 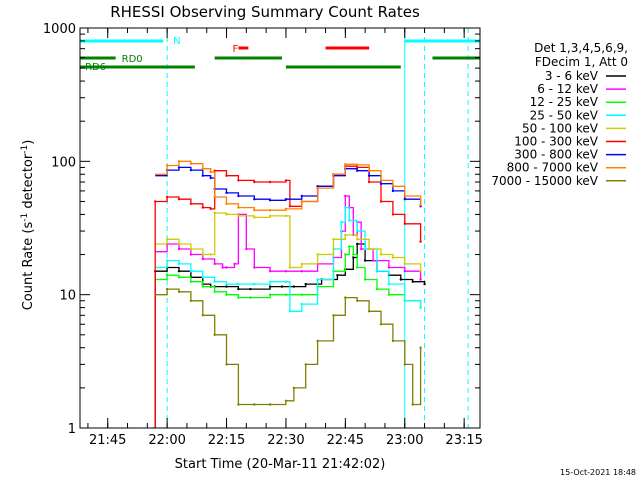 I want to click on y-label-superscript-1: -1, so click(x=25, y=217).